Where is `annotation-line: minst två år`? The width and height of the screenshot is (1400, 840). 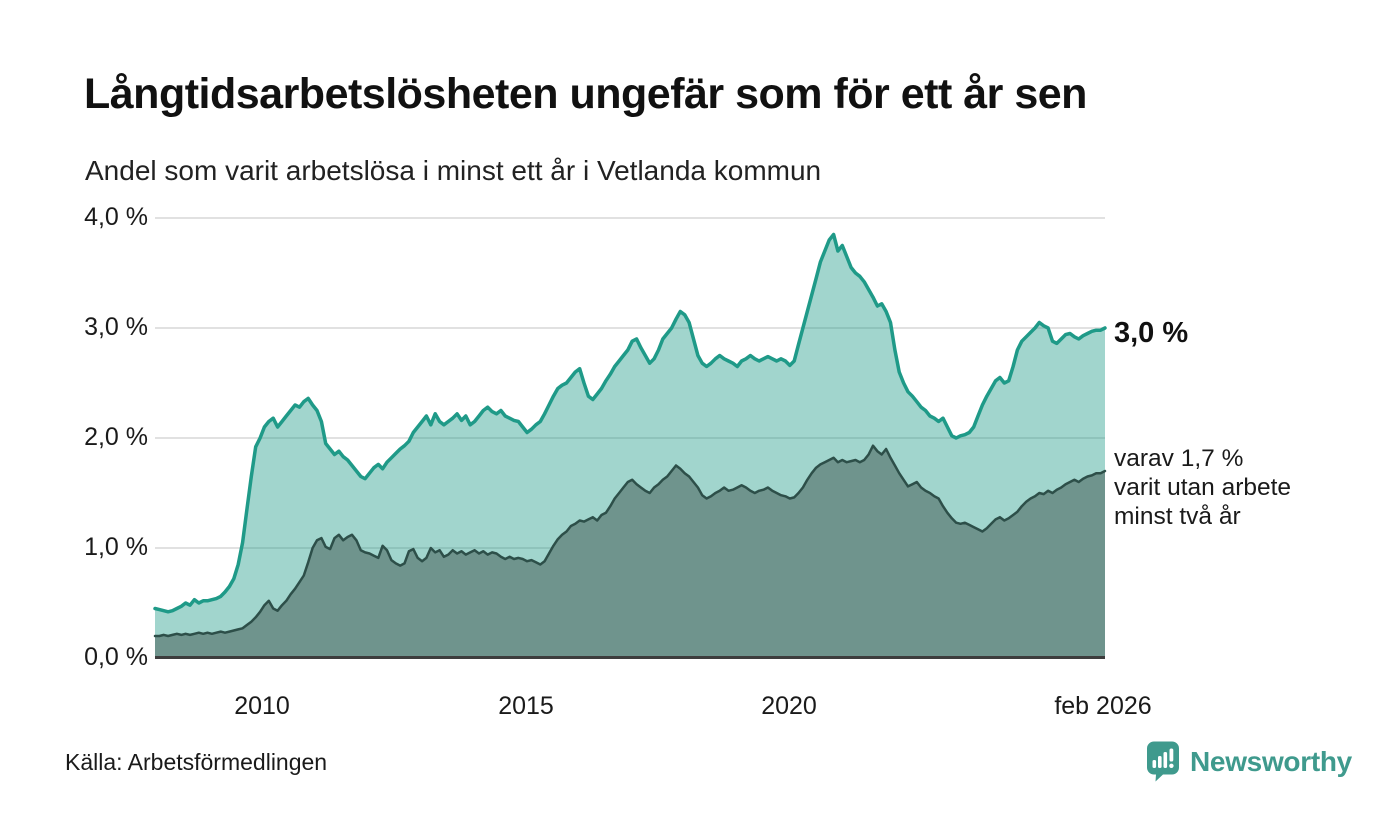
annotation-line: minst två år is located at coordinates (1177, 516).